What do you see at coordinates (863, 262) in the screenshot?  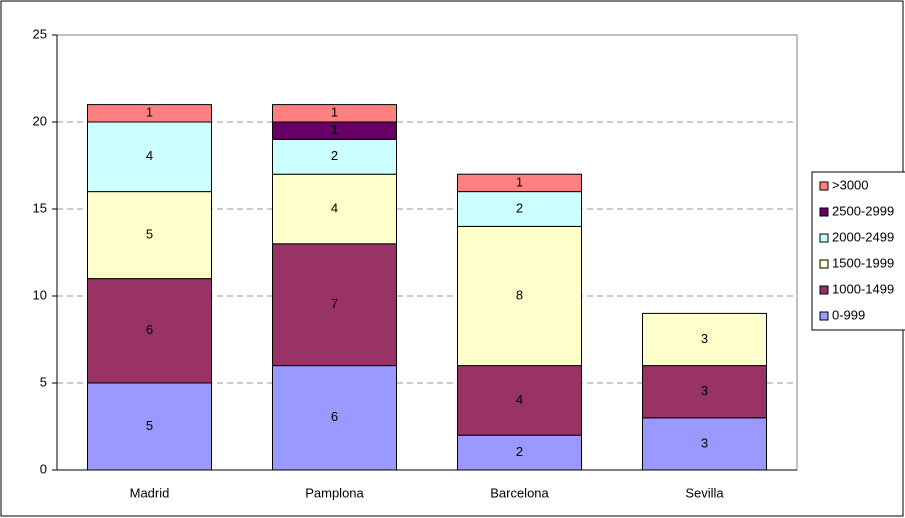 I see `legend-label: 1500-1999` at bounding box center [863, 262].